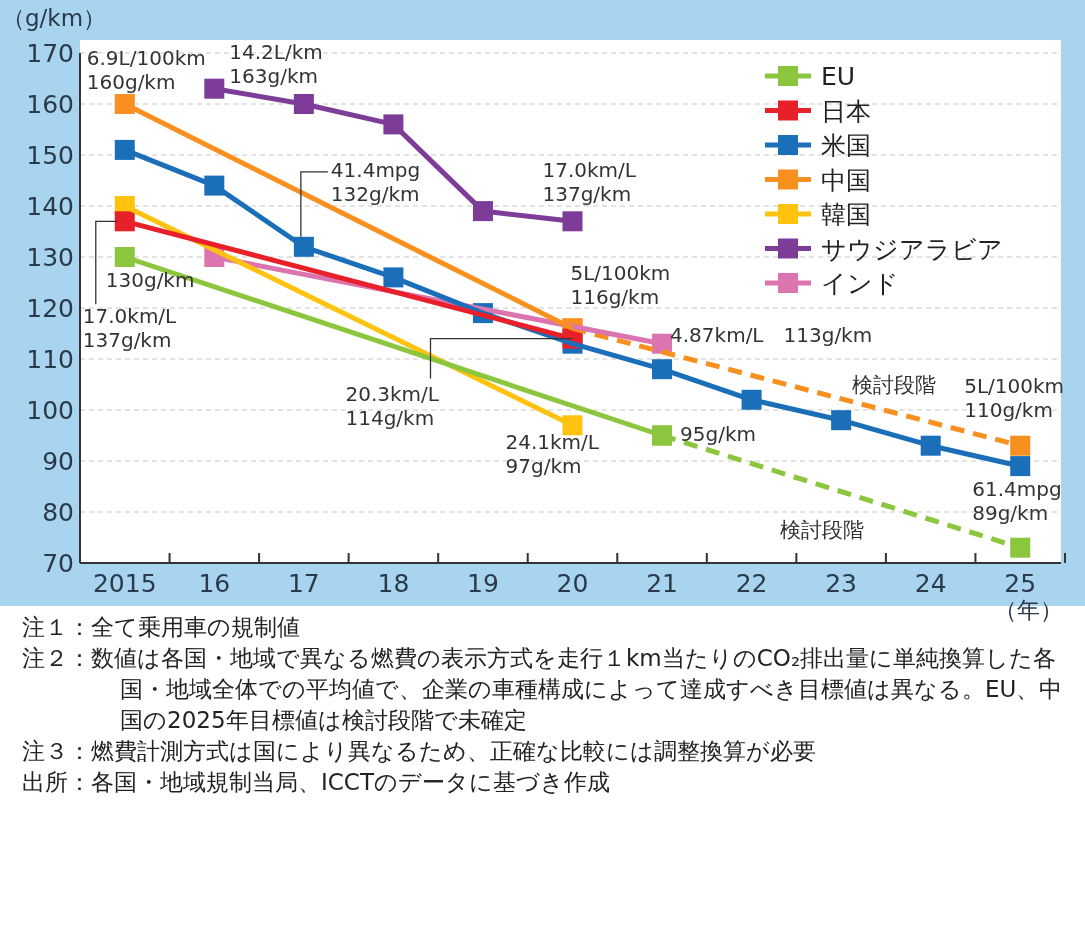 The width and height of the screenshot is (1085, 932). I want to click on x-tick-label: 23, so click(841, 583).